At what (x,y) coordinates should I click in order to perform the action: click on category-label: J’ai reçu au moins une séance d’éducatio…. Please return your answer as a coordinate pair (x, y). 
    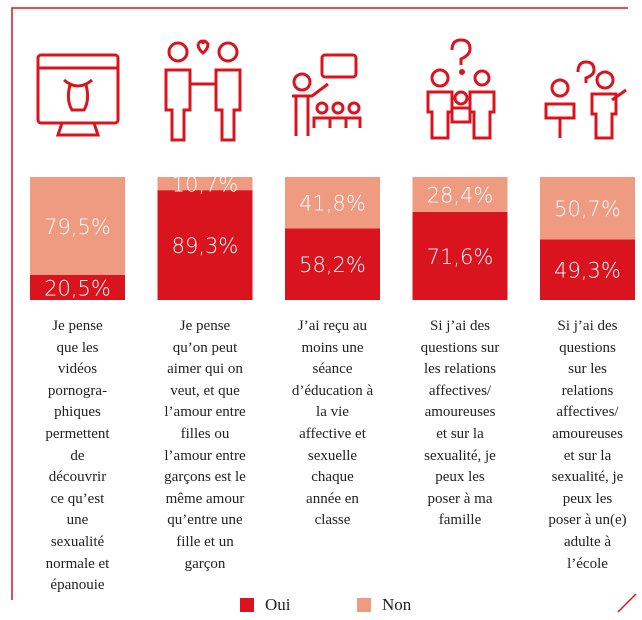
    Looking at the image, I should click on (332, 423).